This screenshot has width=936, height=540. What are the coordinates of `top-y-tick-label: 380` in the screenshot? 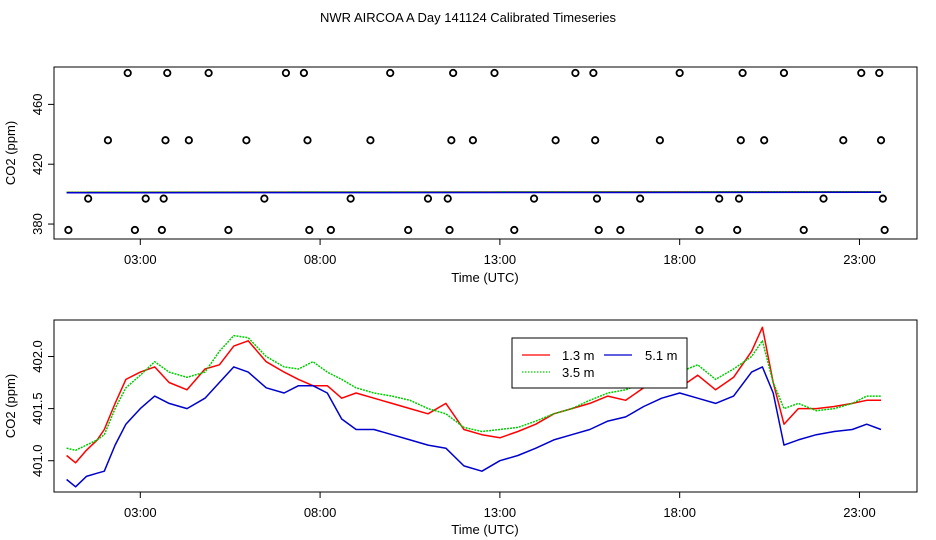 It's located at (37, 224).